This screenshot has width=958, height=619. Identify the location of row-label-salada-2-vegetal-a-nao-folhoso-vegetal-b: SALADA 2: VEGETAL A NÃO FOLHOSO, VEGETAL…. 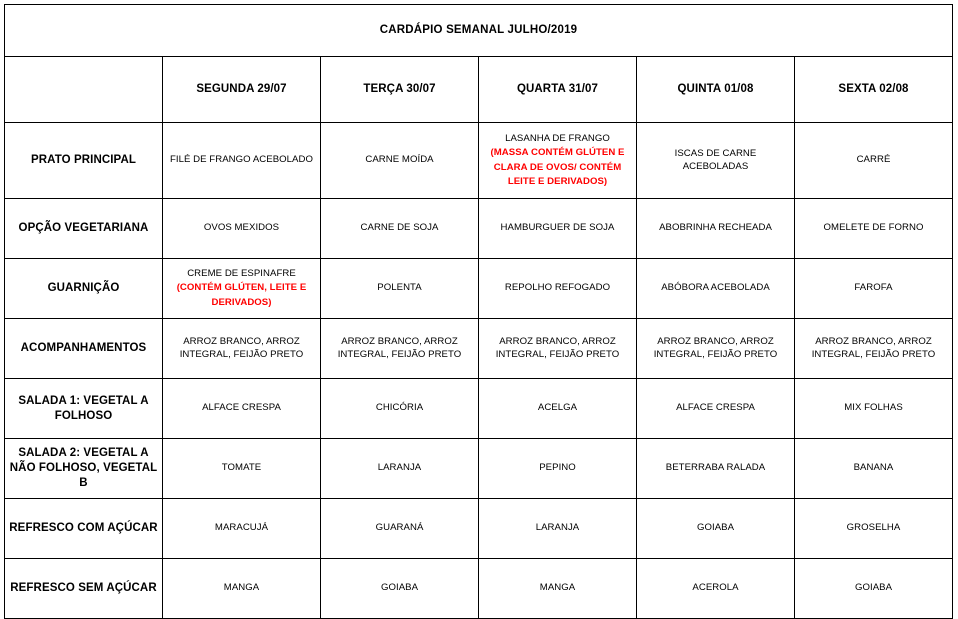
(83, 468).